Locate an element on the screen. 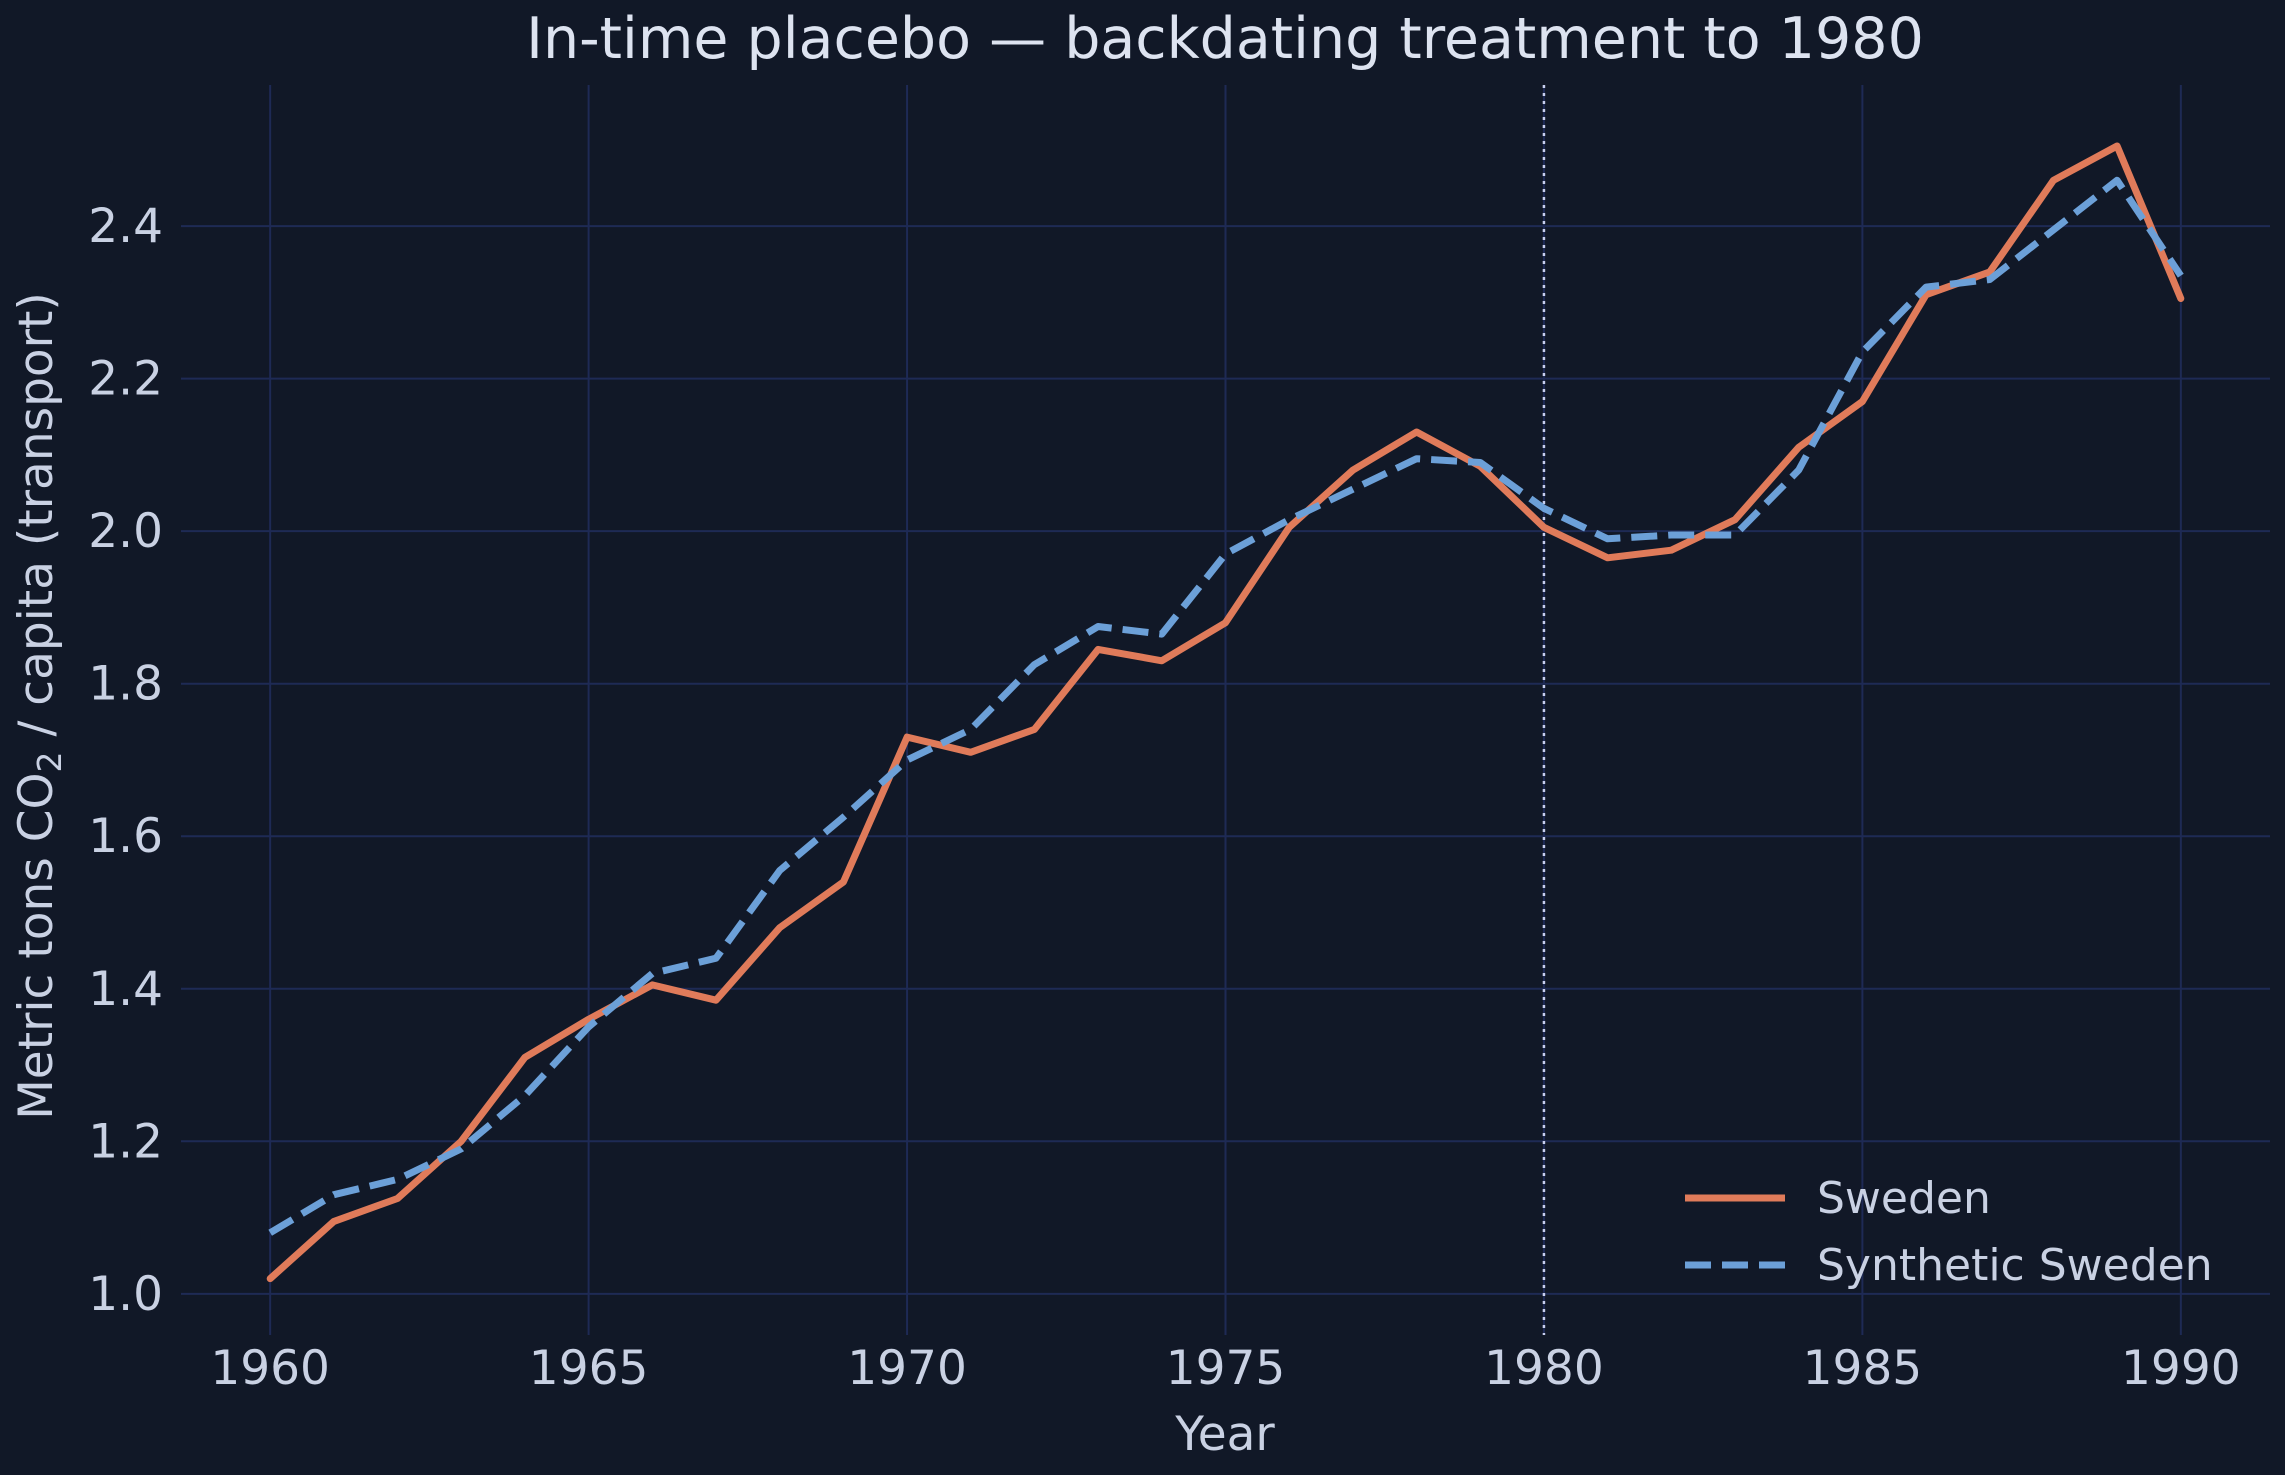 The width and height of the screenshot is (2285, 1475). y-tick-labels: 1.0 1.2 1.4 1.6 1.8 2.0 2.2 2.4 is located at coordinates (125, 760).